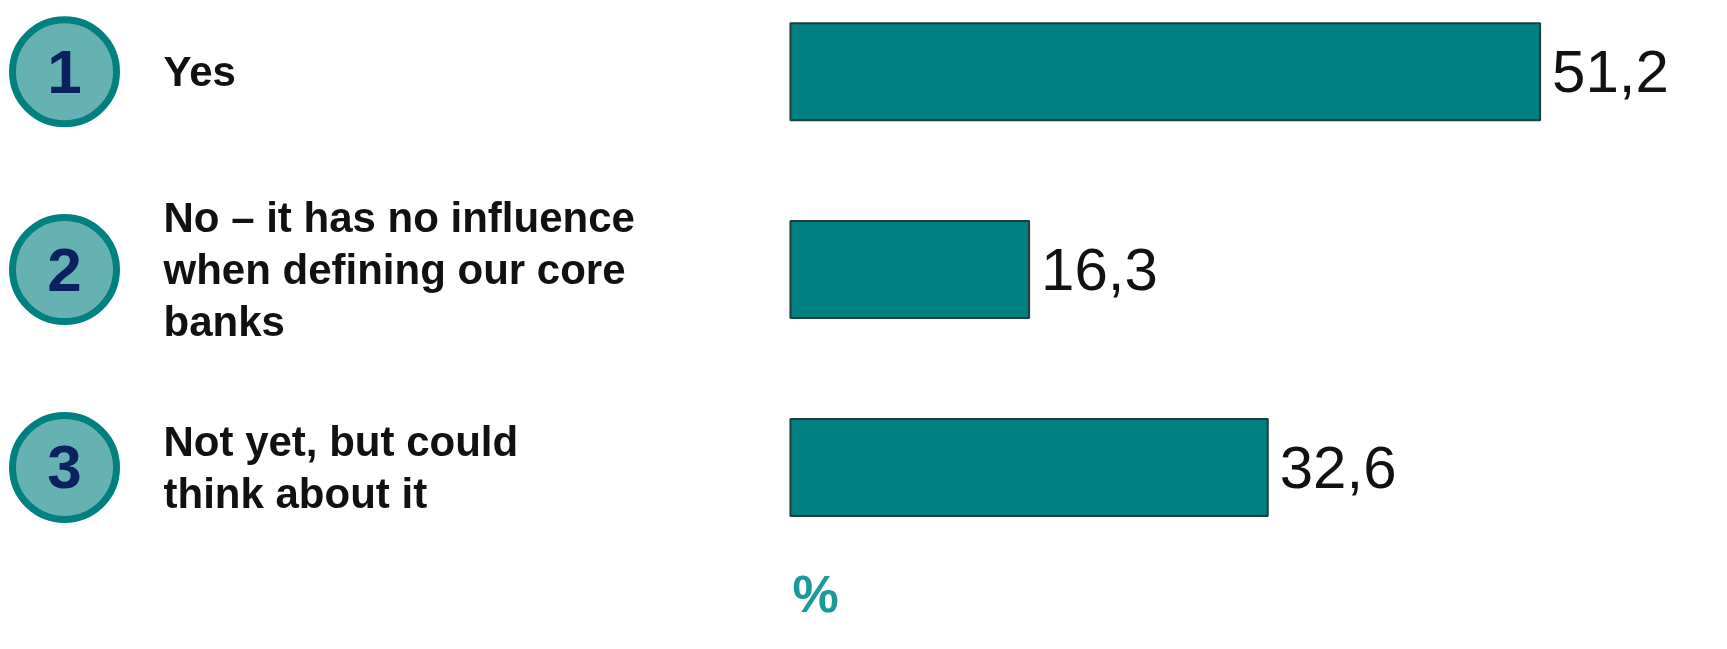 Image resolution: width=1727 pixels, height=649 pixels. Describe the element at coordinates (199, 72) in the screenshot. I see `y-tick-label: Yes` at that location.